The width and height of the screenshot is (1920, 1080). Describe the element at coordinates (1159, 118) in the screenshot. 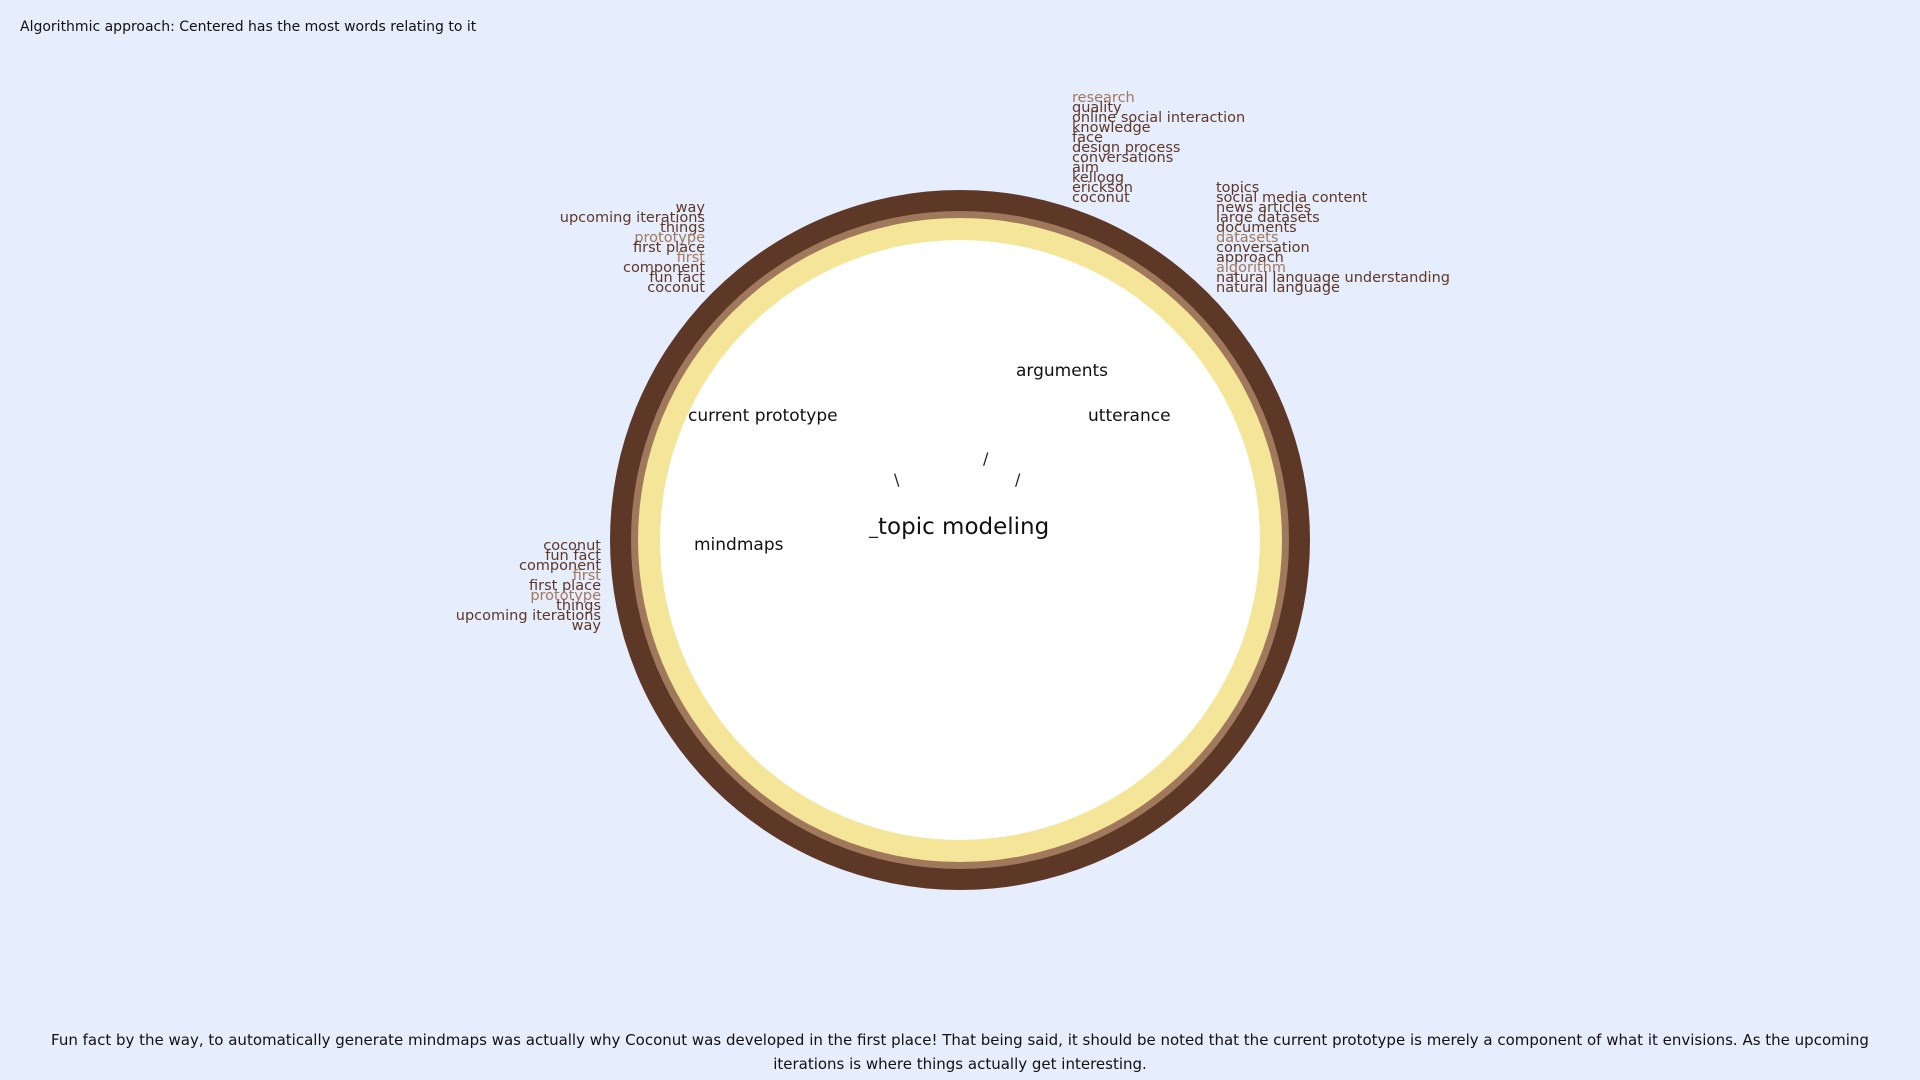

I see `word-item: online social interaction` at that location.